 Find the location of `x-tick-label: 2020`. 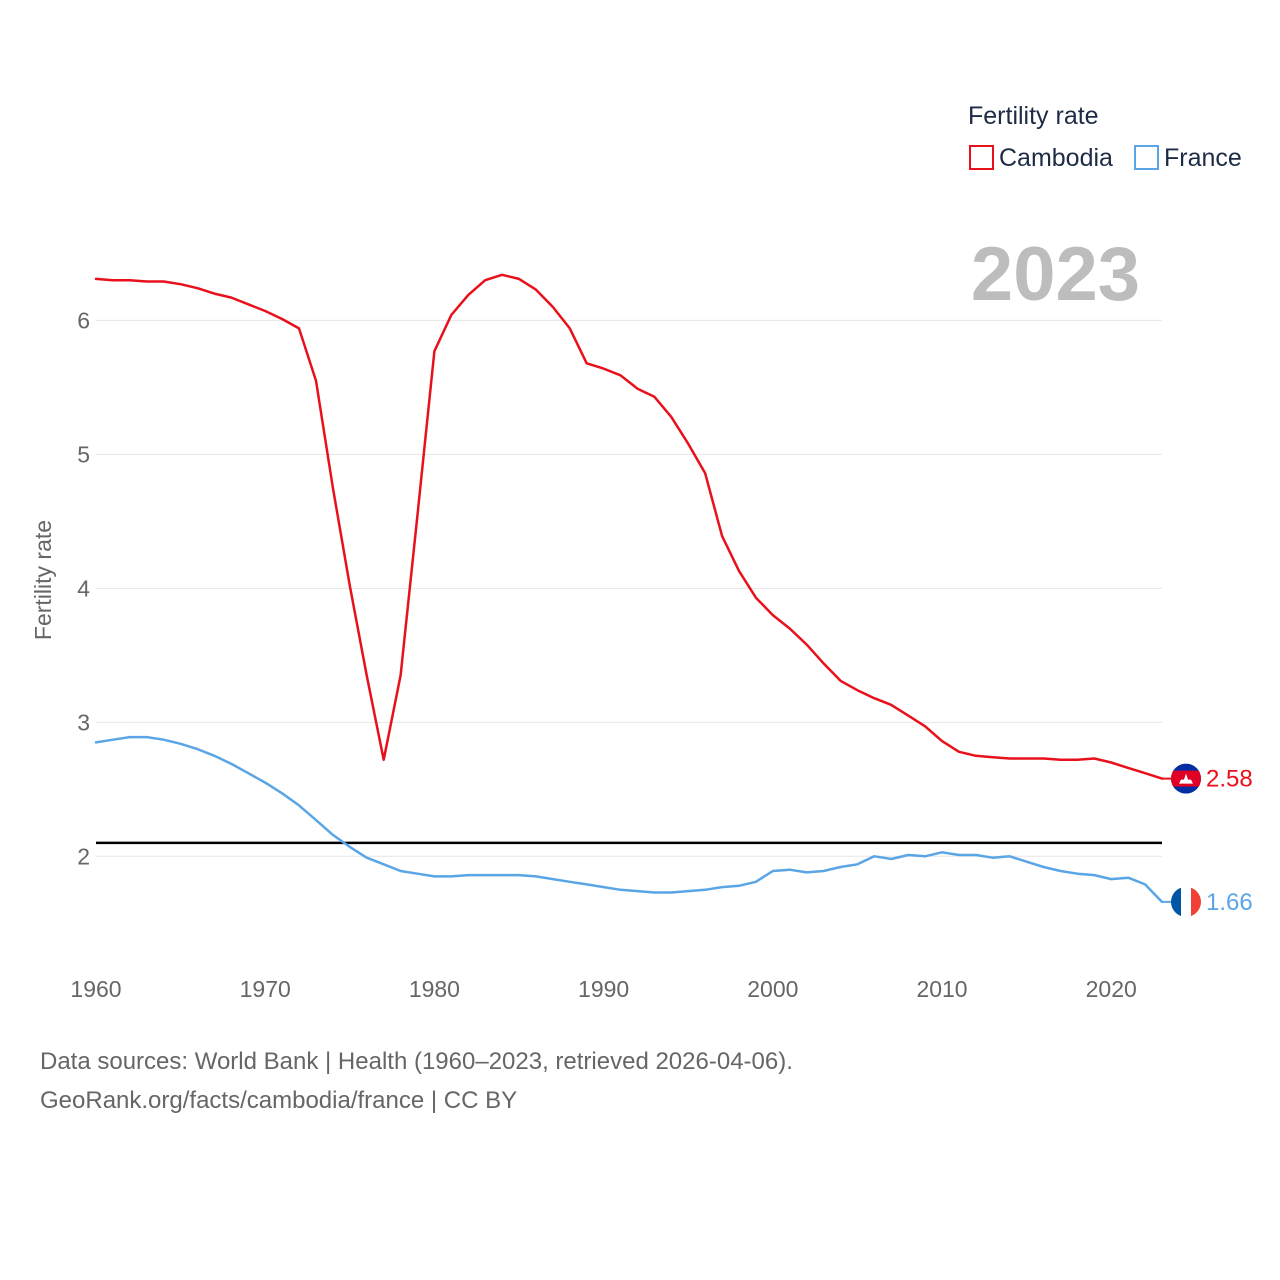

x-tick-label: 2020 is located at coordinates (1111, 989).